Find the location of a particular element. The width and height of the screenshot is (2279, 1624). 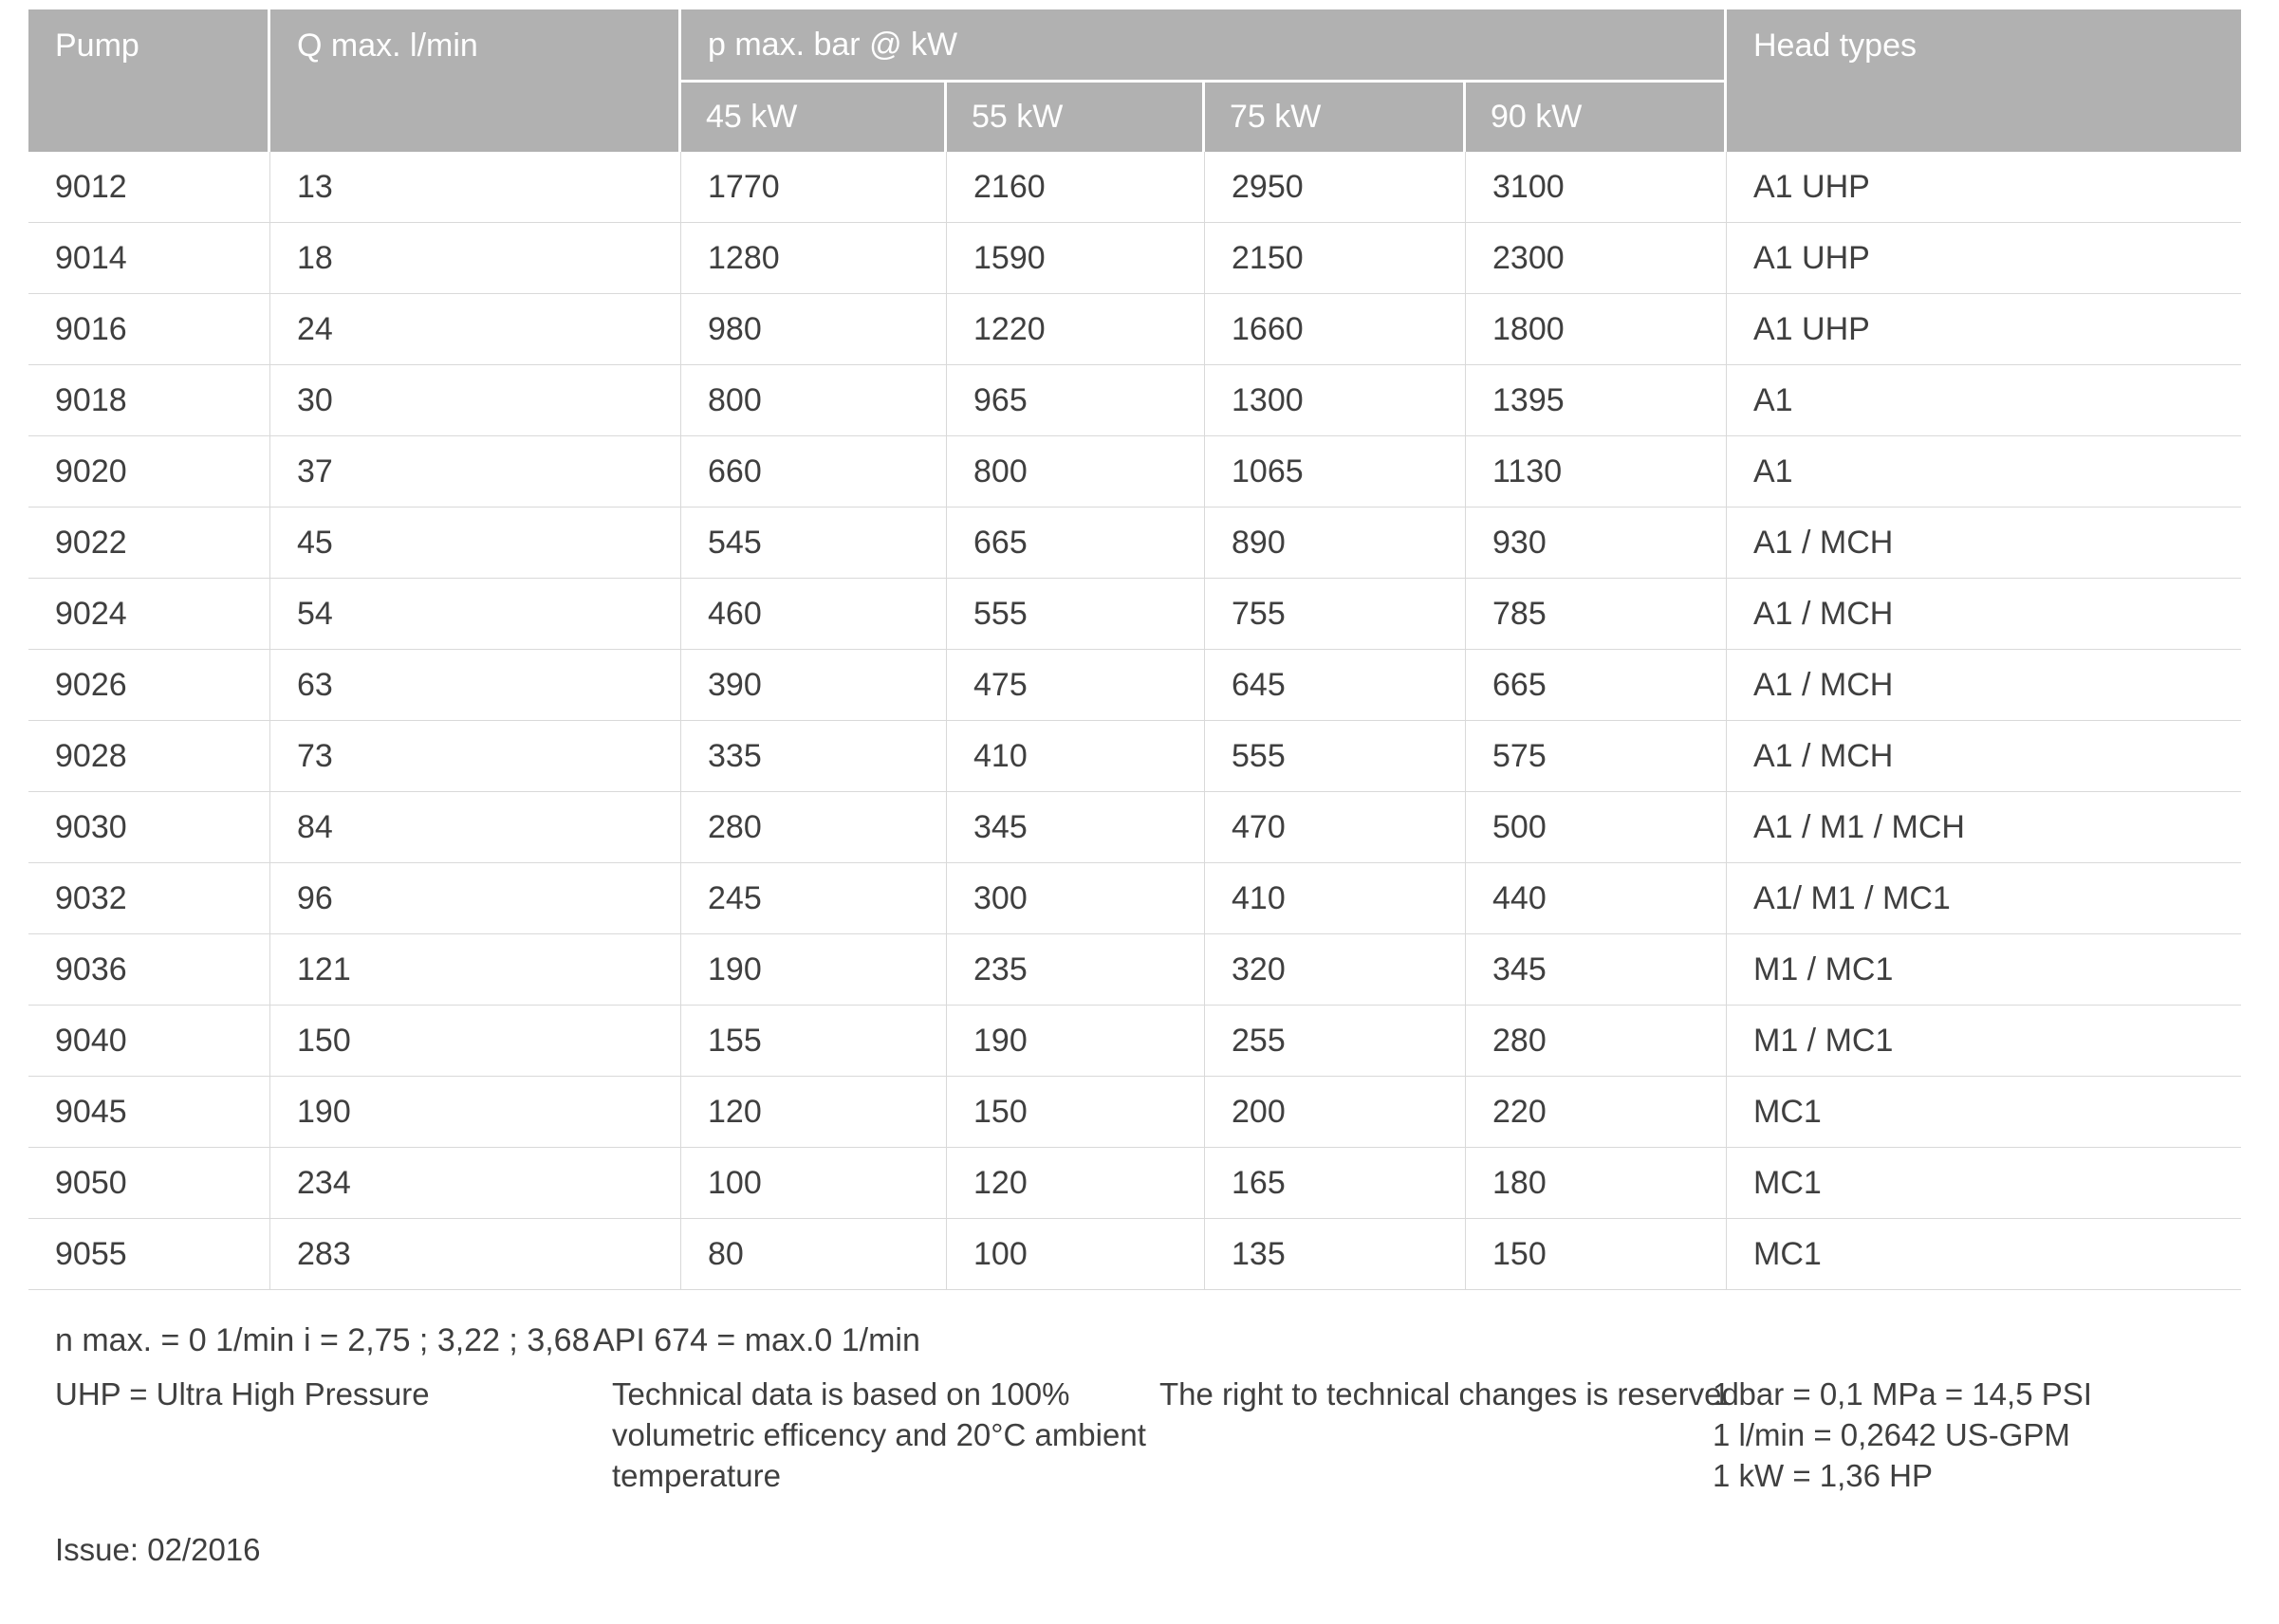

head-types-cell: MC1 is located at coordinates (1787, 1112).